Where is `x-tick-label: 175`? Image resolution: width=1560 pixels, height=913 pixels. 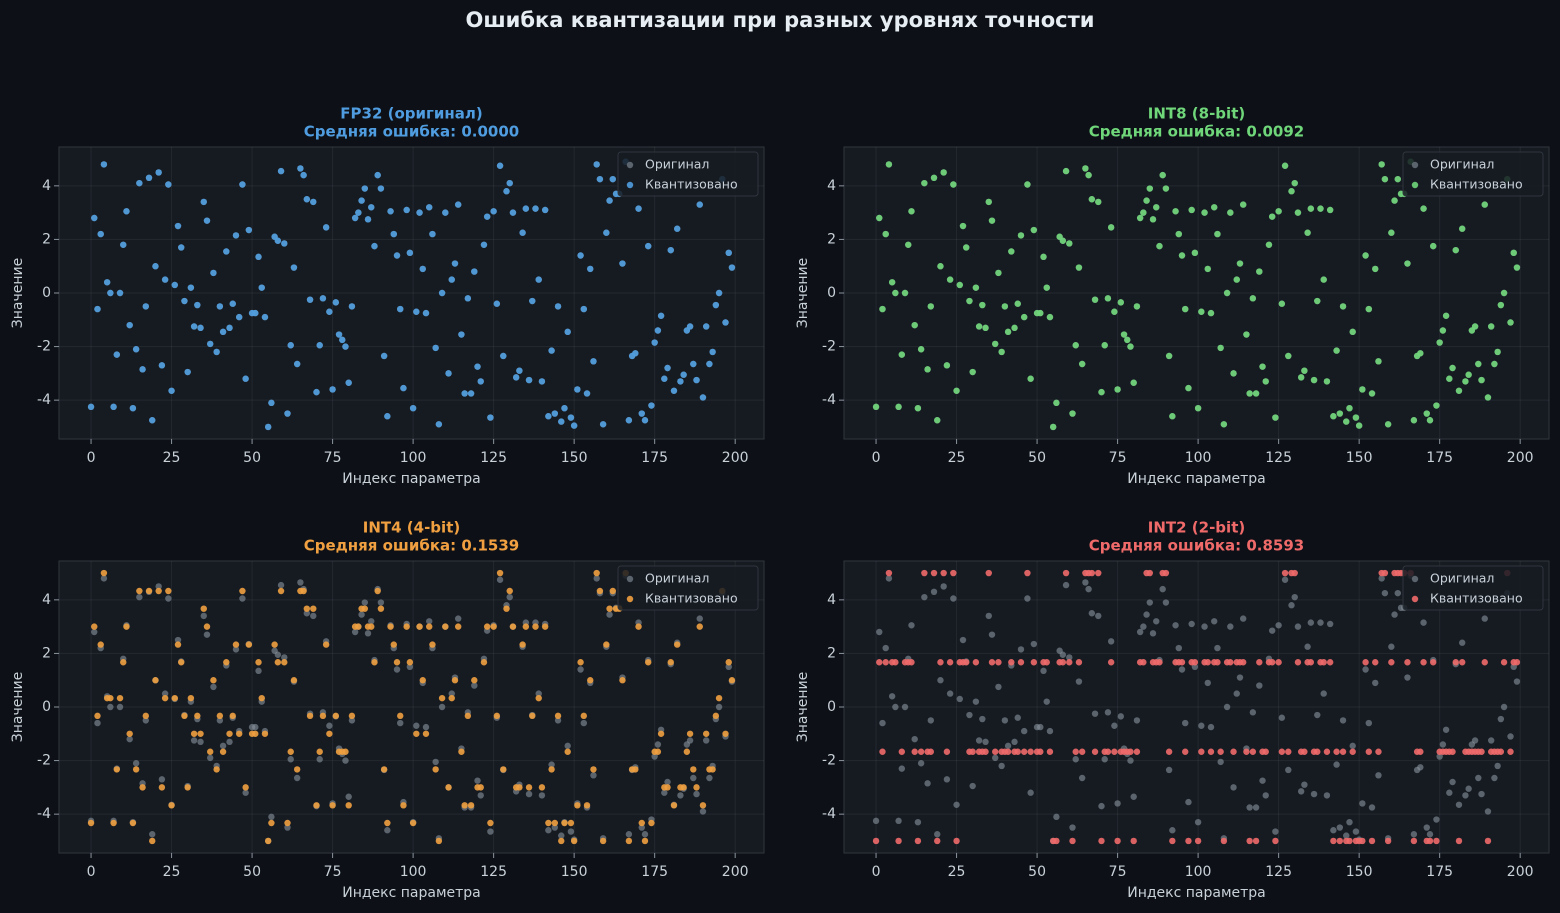 x-tick-label: 175 is located at coordinates (654, 458).